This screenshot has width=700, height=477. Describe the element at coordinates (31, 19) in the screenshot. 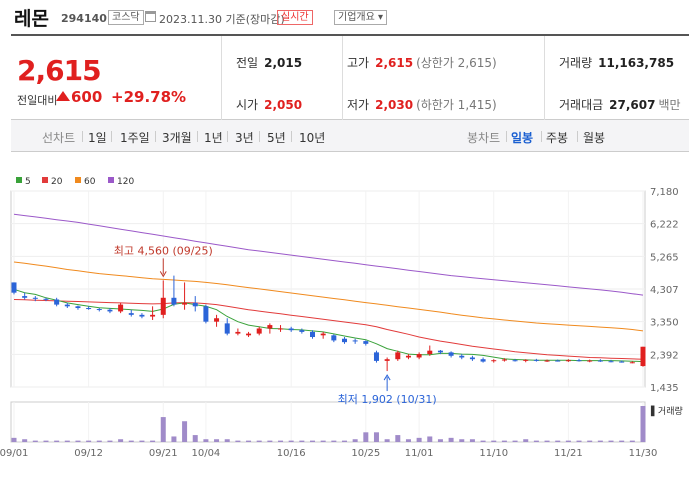

I see `stock-name: 레몬` at that location.